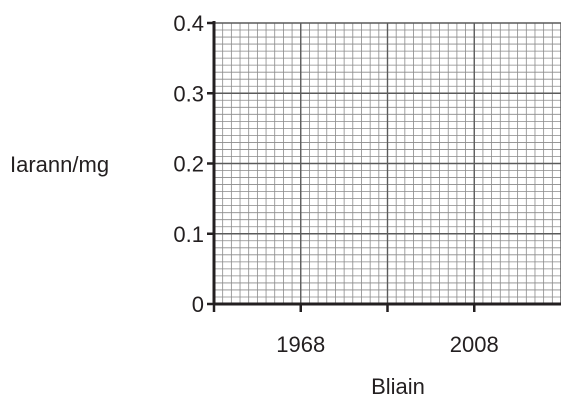 Image resolution: width=561 pixels, height=403 pixels. I want to click on x-tick-label: 2008, so click(474, 344).